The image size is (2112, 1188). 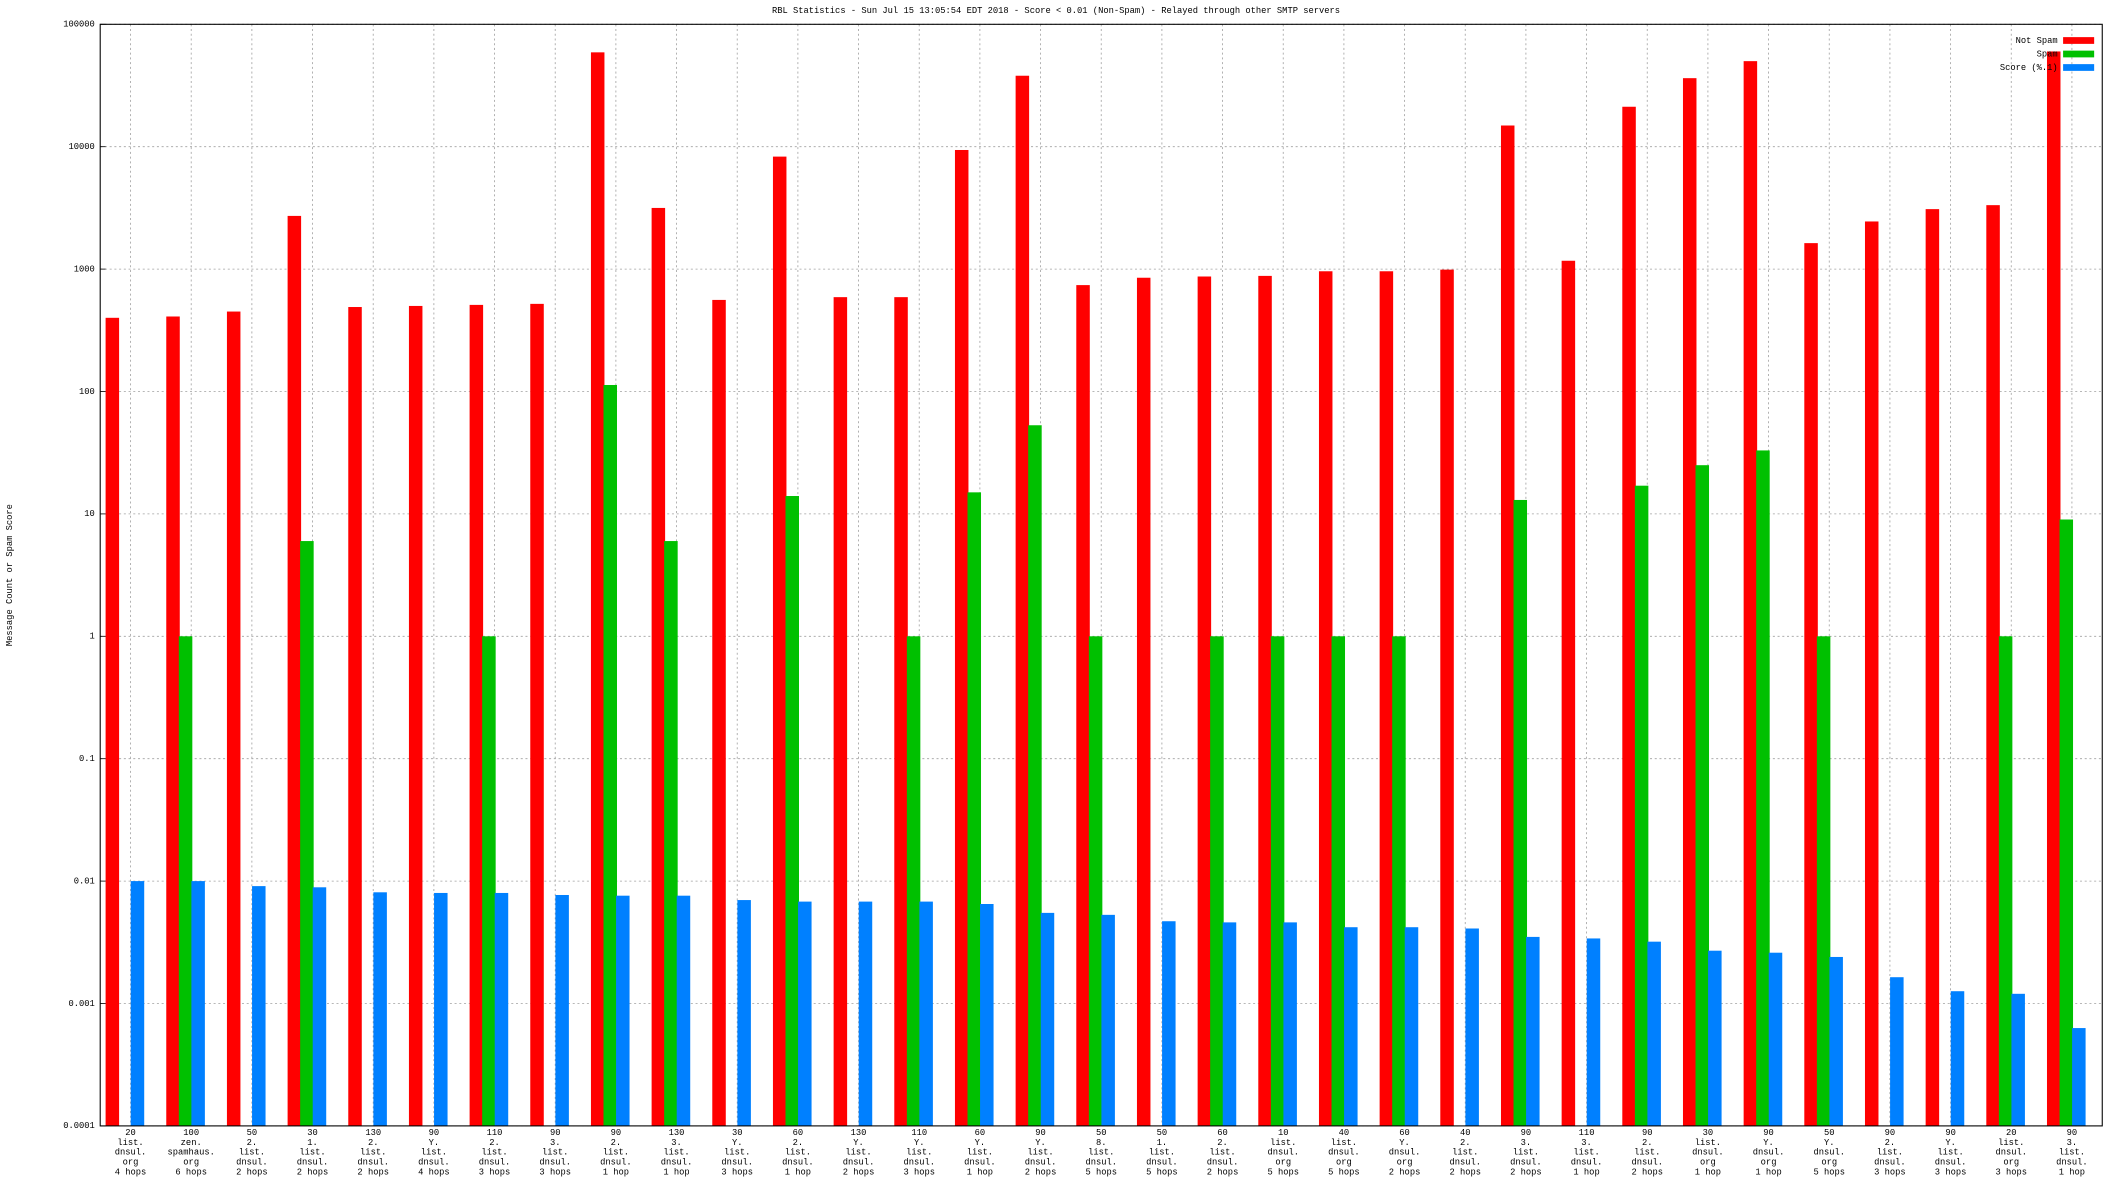 I want to click on y-tick-label: 0.001, so click(x=81, y=1004).